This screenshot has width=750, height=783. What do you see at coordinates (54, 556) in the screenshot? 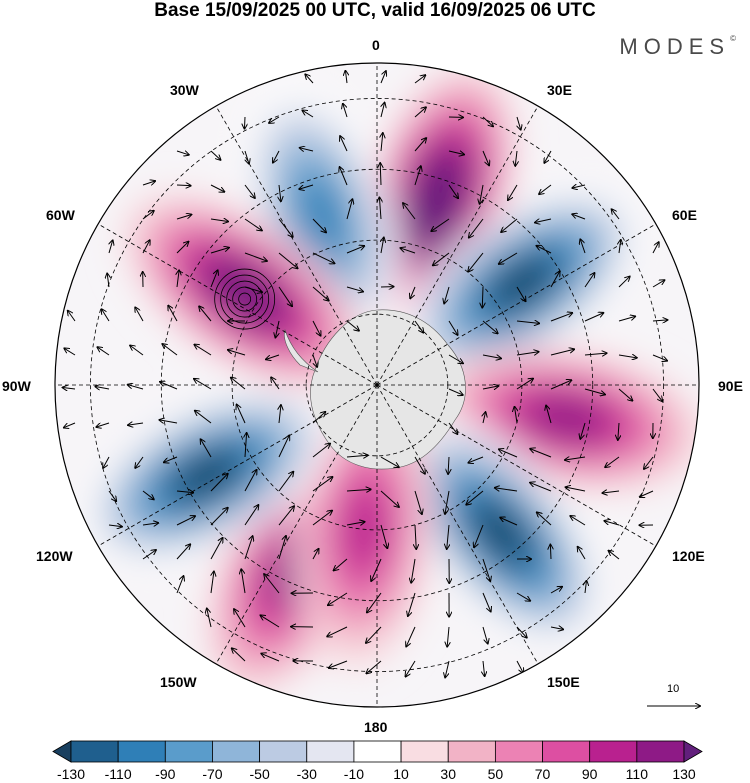
I see `label-lon-120w: 120W` at bounding box center [54, 556].